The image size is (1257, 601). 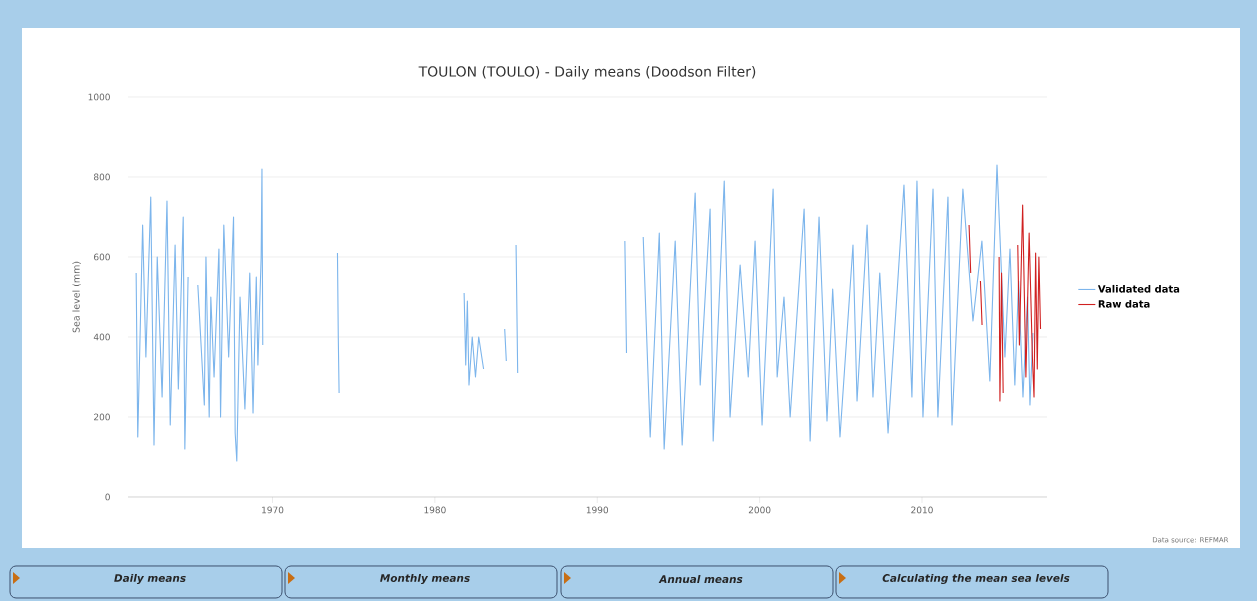 What do you see at coordinates (759, 510) in the screenshot?
I see `x-tick-label: 2000` at bounding box center [759, 510].